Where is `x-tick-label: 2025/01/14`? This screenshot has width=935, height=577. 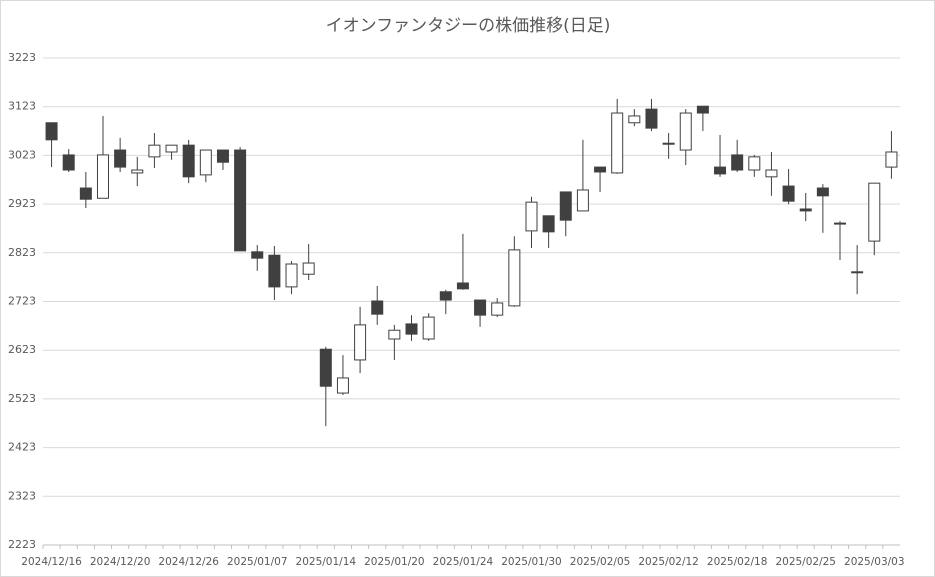
x-tick-label: 2025/01/14 is located at coordinates (326, 562).